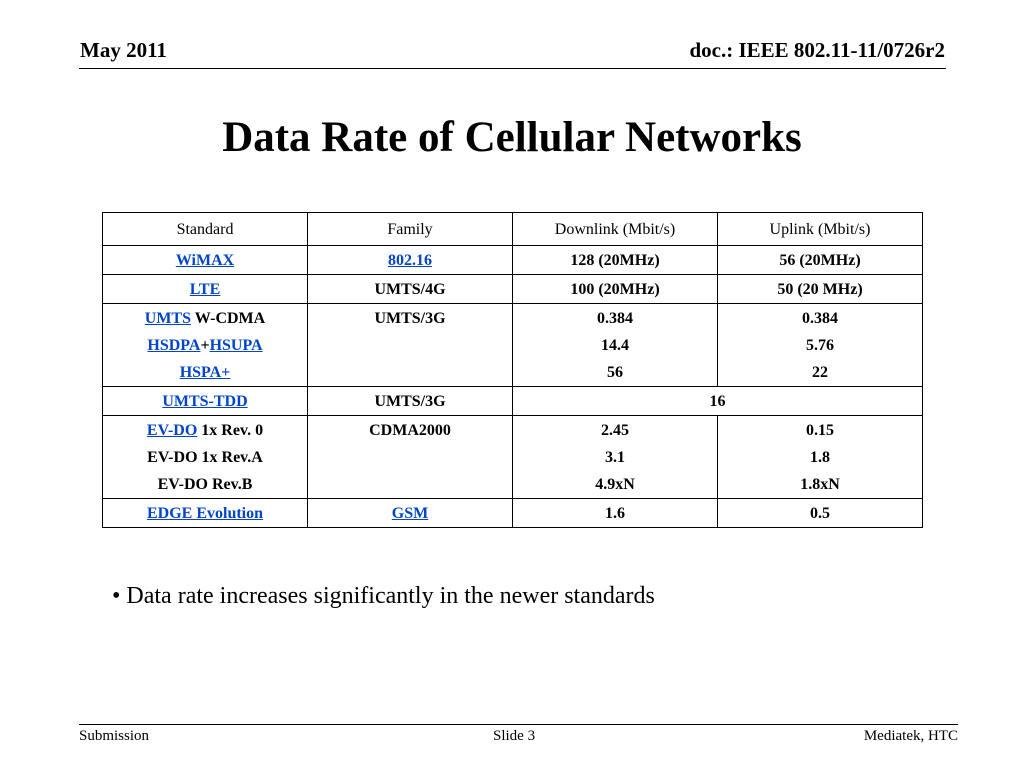 Image resolution: width=1024 pixels, height=768 pixels. Describe the element at coordinates (820, 229) in the screenshot. I see `column-header-uplink: Uplink (Mbit/s)` at that location.